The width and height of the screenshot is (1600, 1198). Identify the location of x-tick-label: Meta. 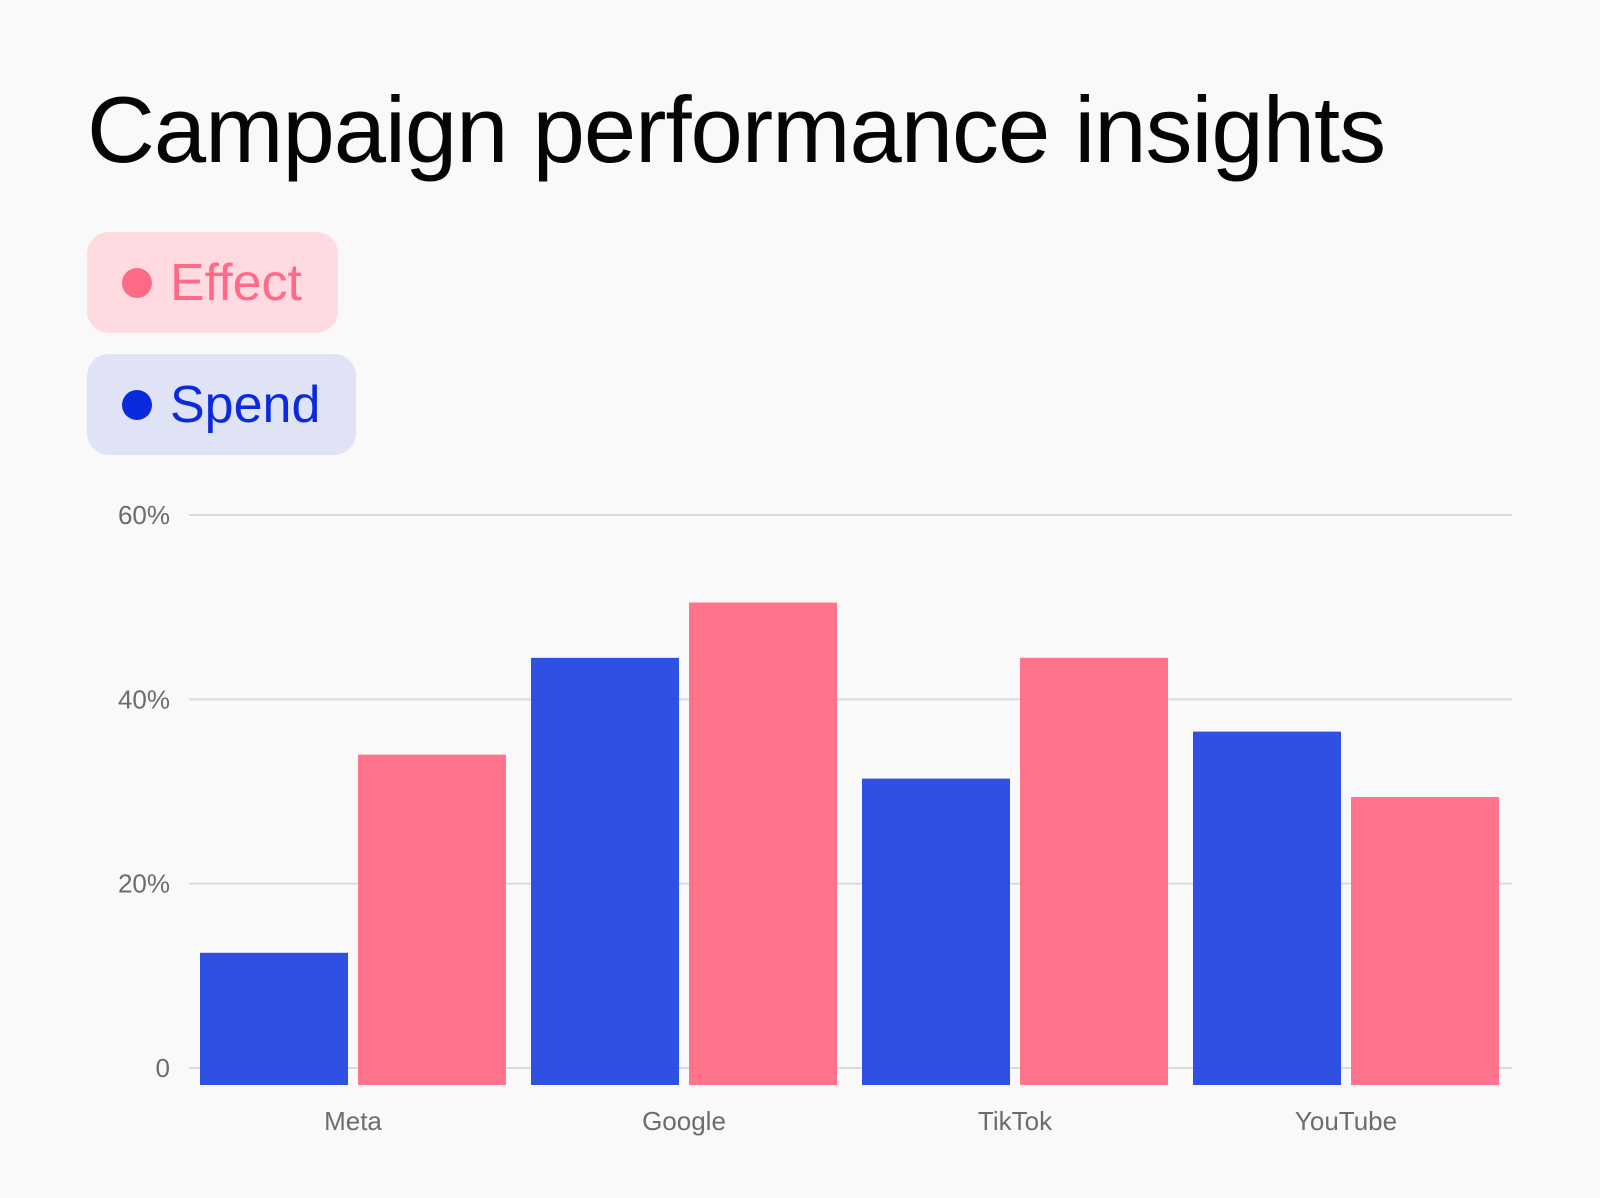
(353, 1121).